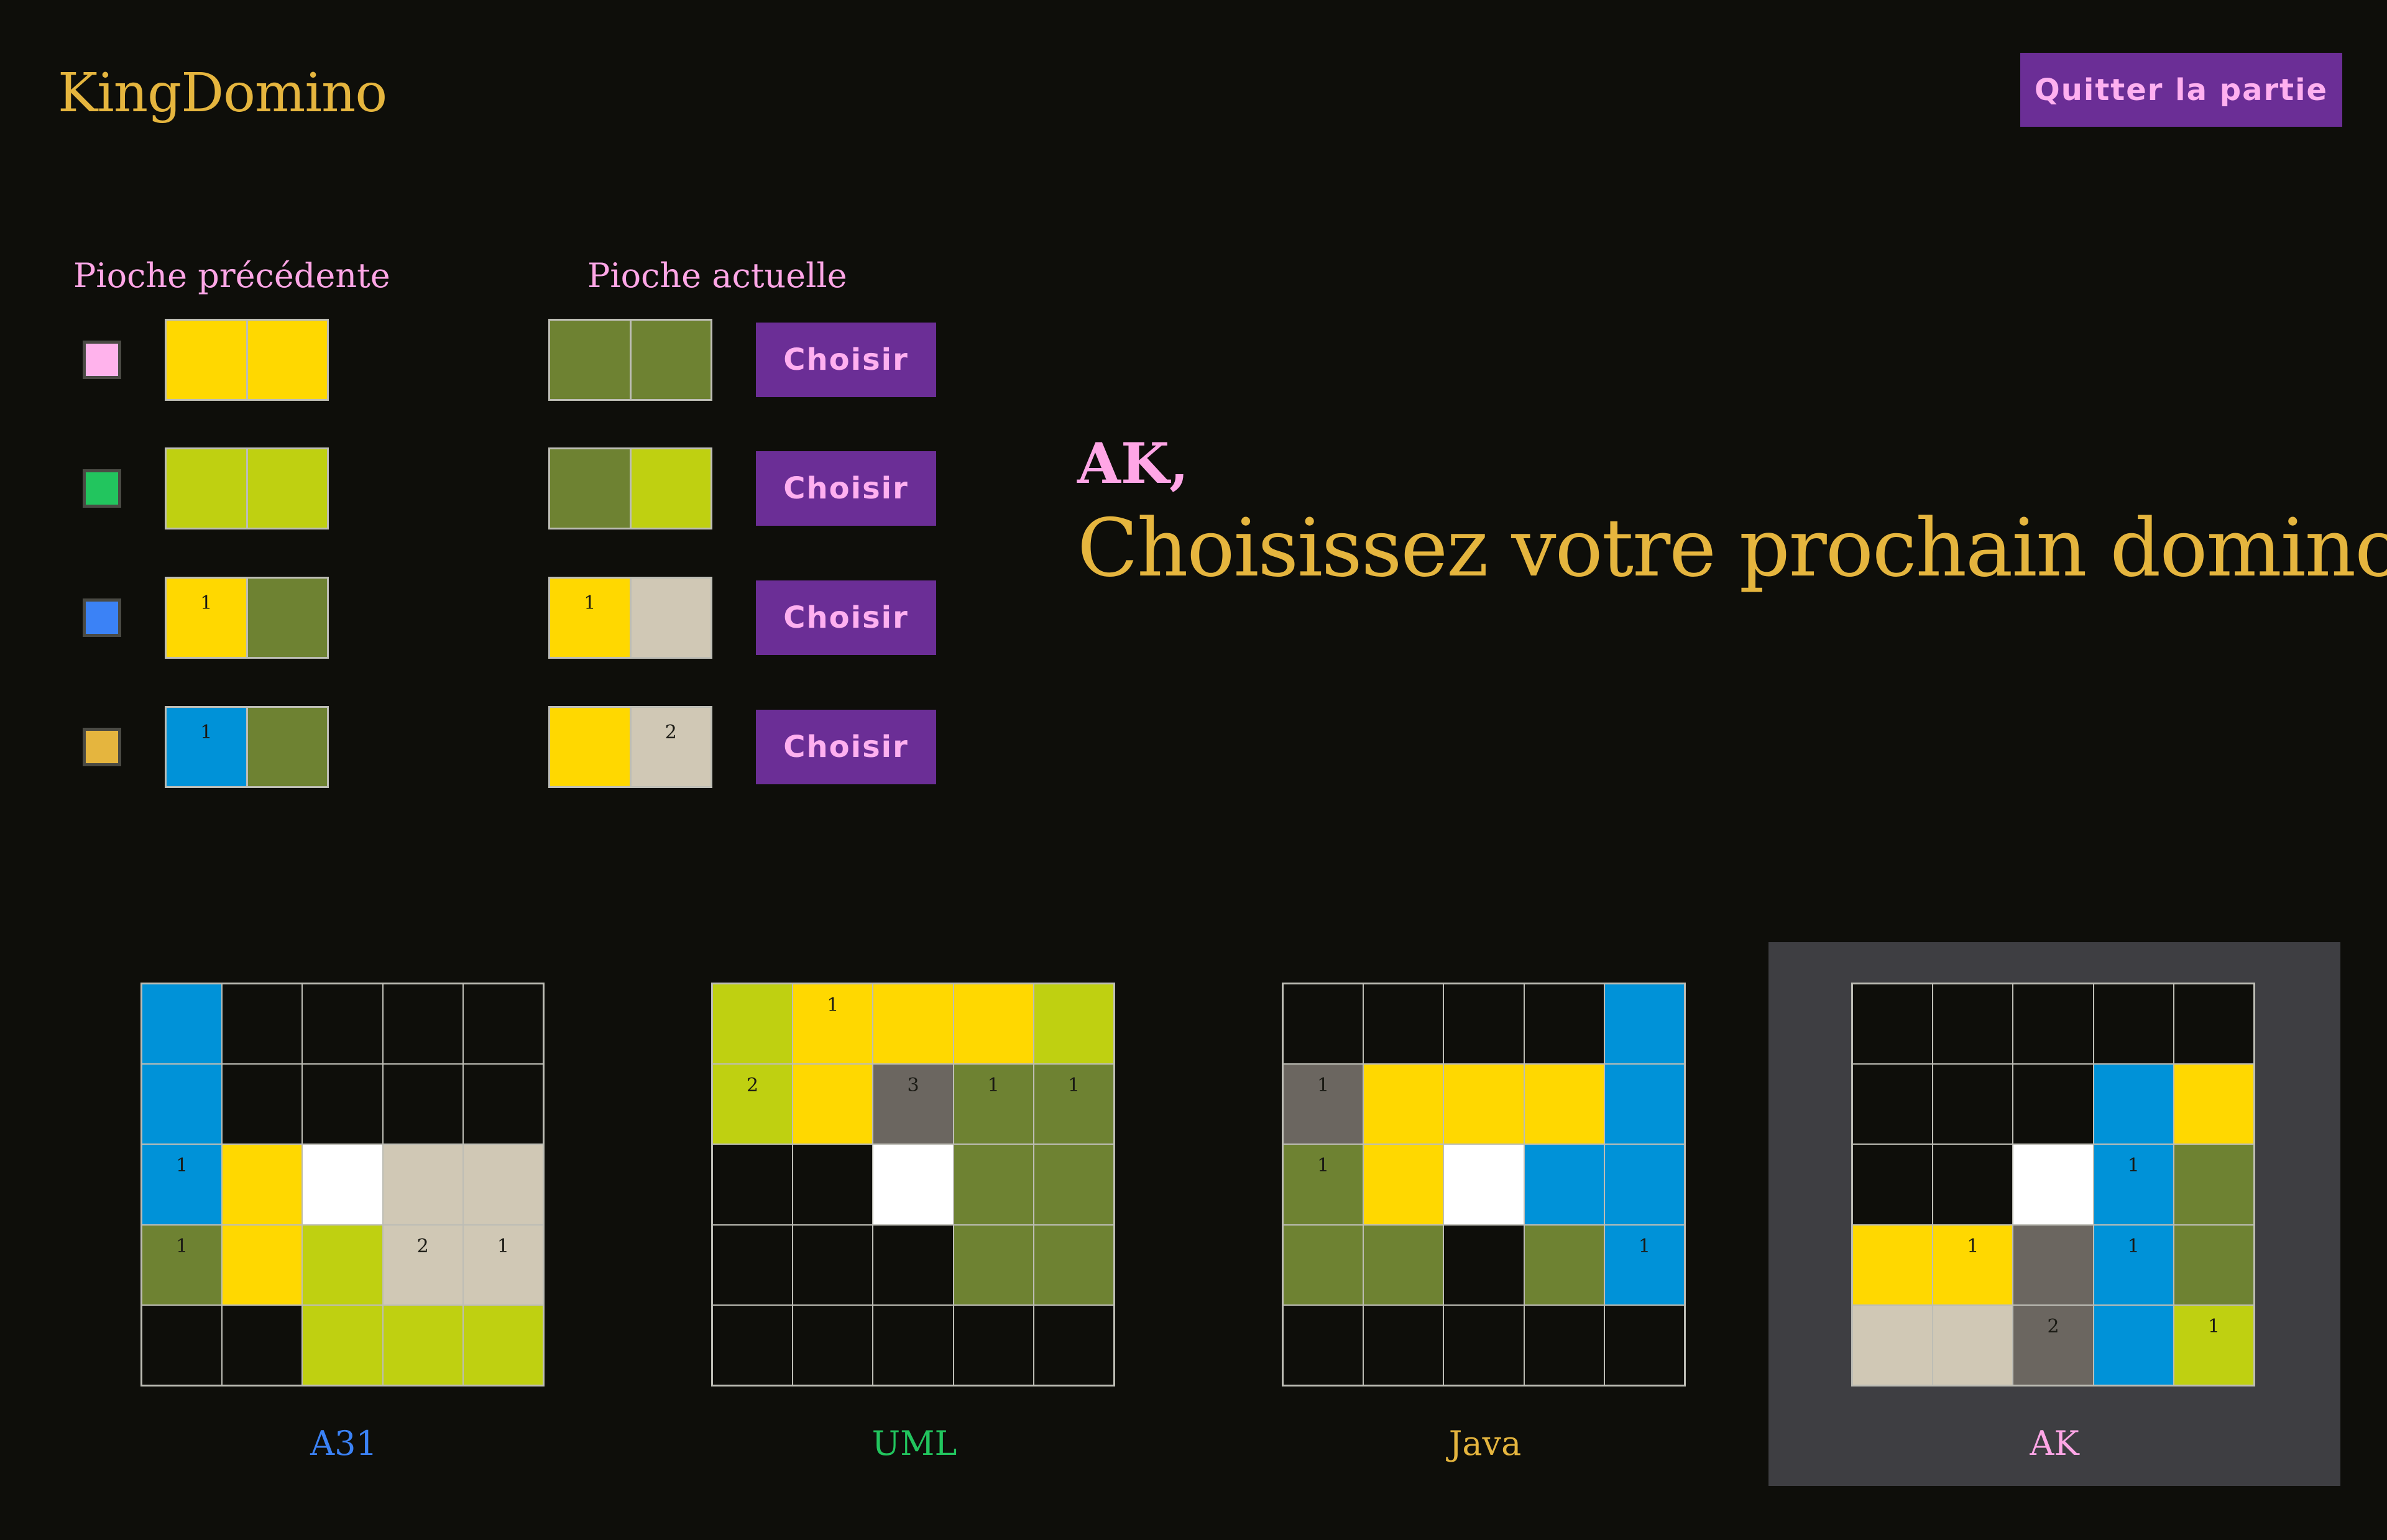 The width and height of the screenshot is (2387, 1540). Describe the element at coordinates (222, 93) in the screenshot. I see `app-logo: KingDomino` at that location.